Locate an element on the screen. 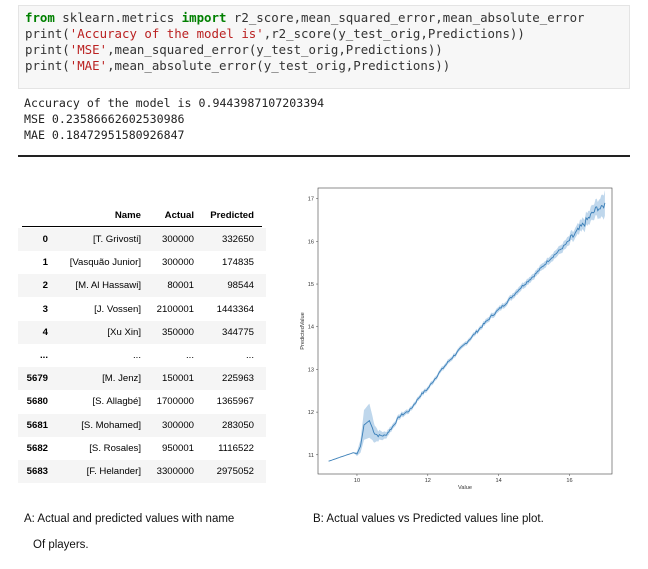 This screenshot has height=569, width=648. cell-actual: 1700000 is located at coordinates (175, 402).